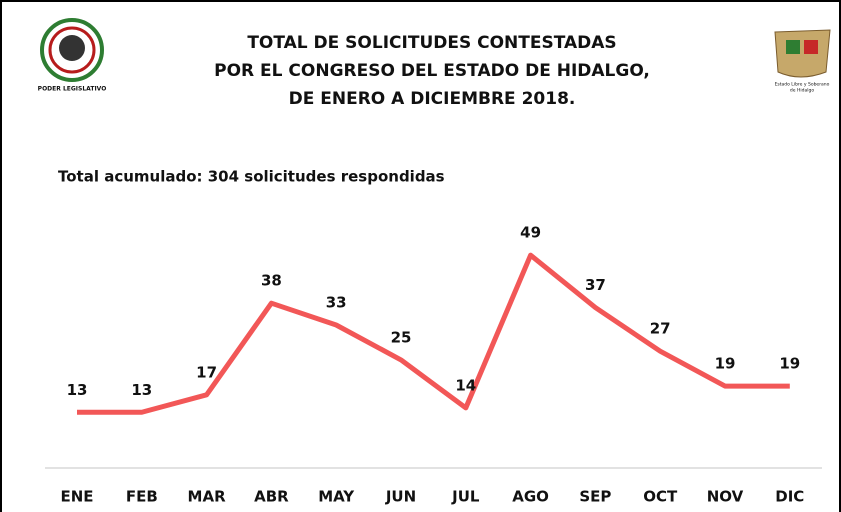 This screenshot has width=841, height=512. I want to click on x-tick-label: NOV, so click(725, 497).